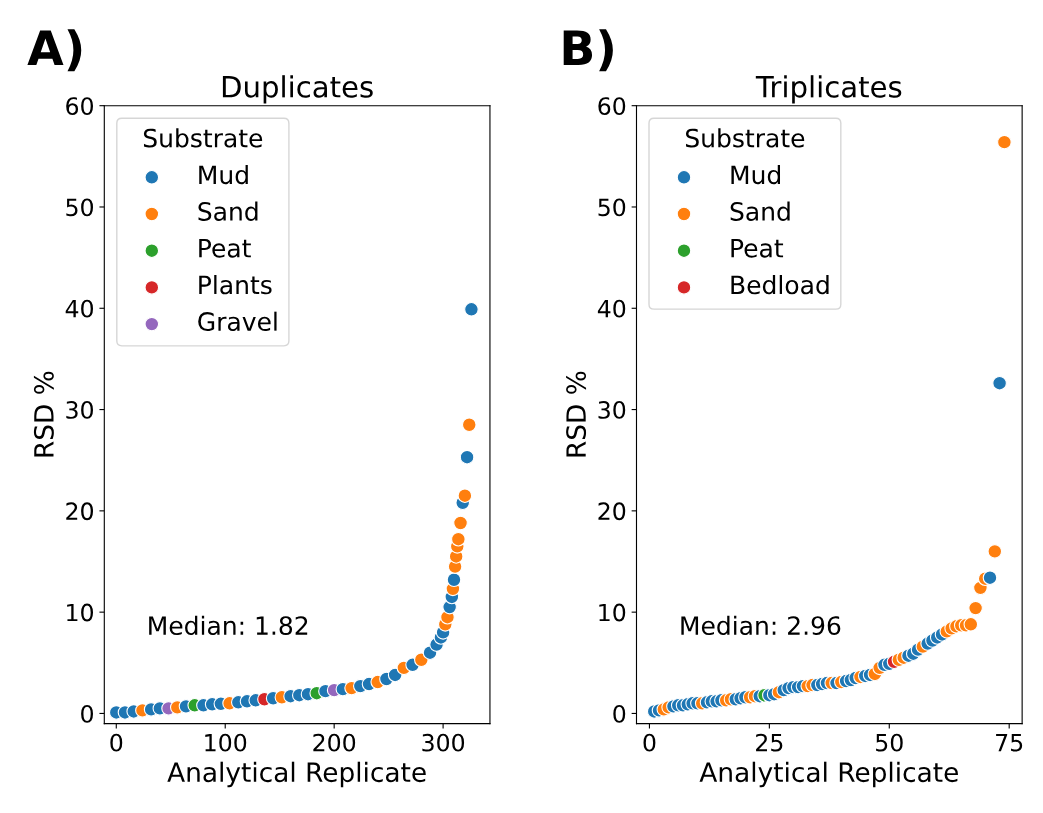 This screenshot has height=813, width=1043. Describe the element at coordinates (780, 284) in the screenshot. I see `legend-label: Bedload` at that location.